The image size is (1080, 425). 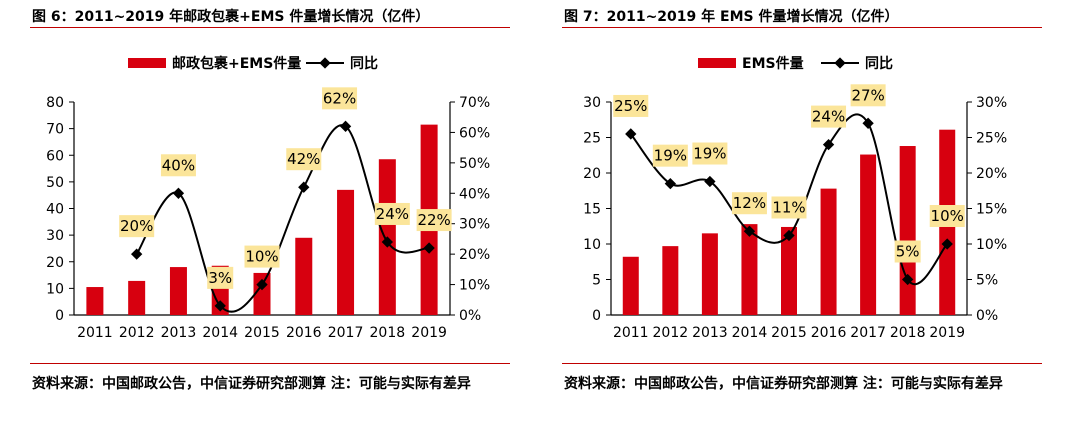 I want to click on data-label: 25%, so click(x=630, y=106).